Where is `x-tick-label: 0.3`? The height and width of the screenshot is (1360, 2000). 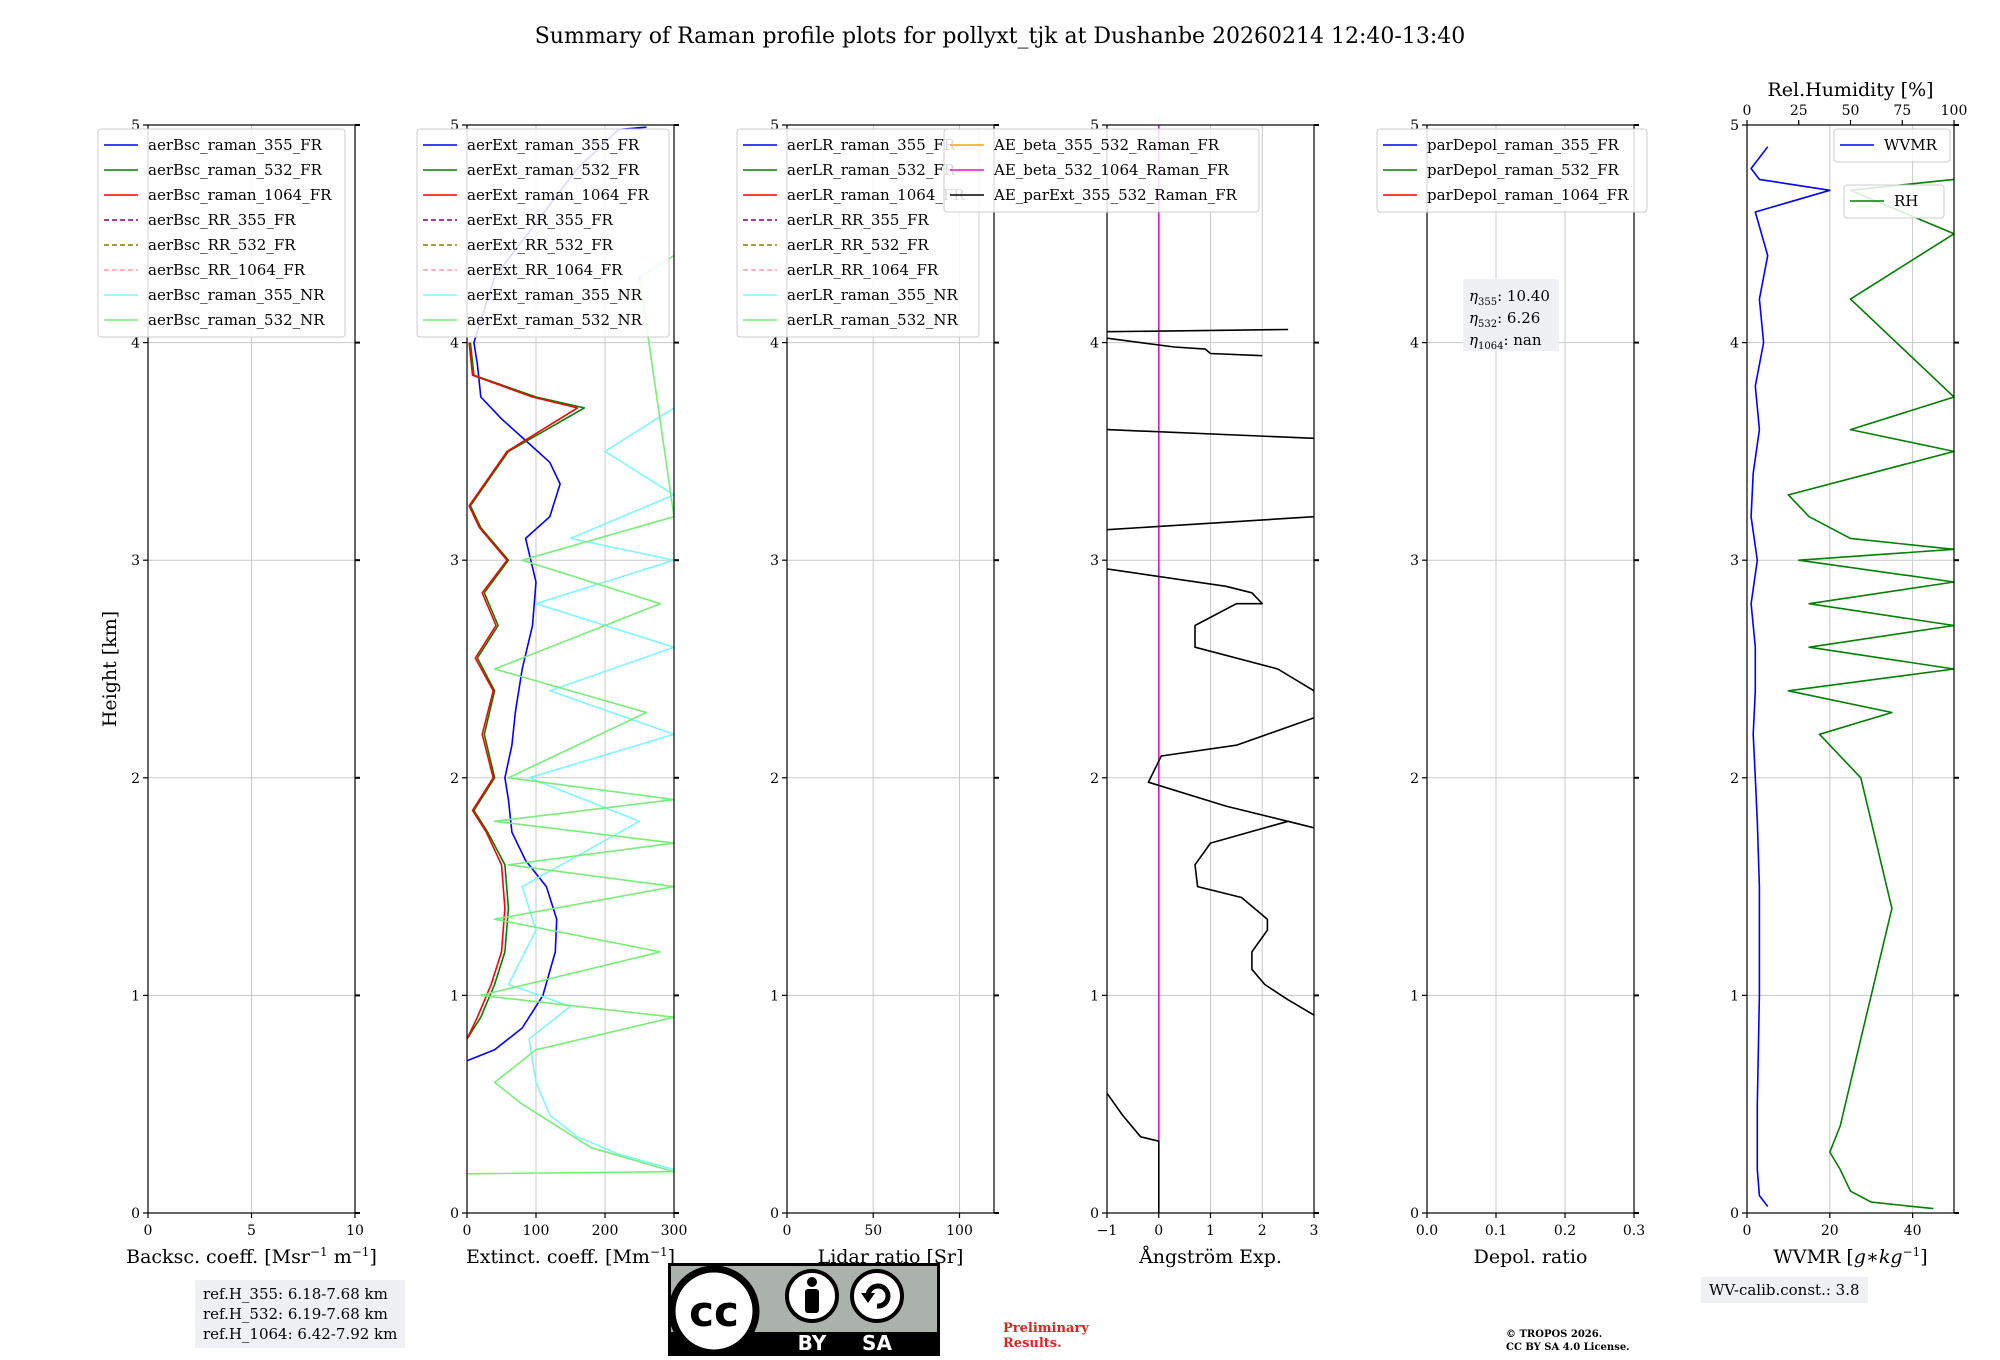 x-tick-label: 0.3 is located at coordinates (1634, 1231).